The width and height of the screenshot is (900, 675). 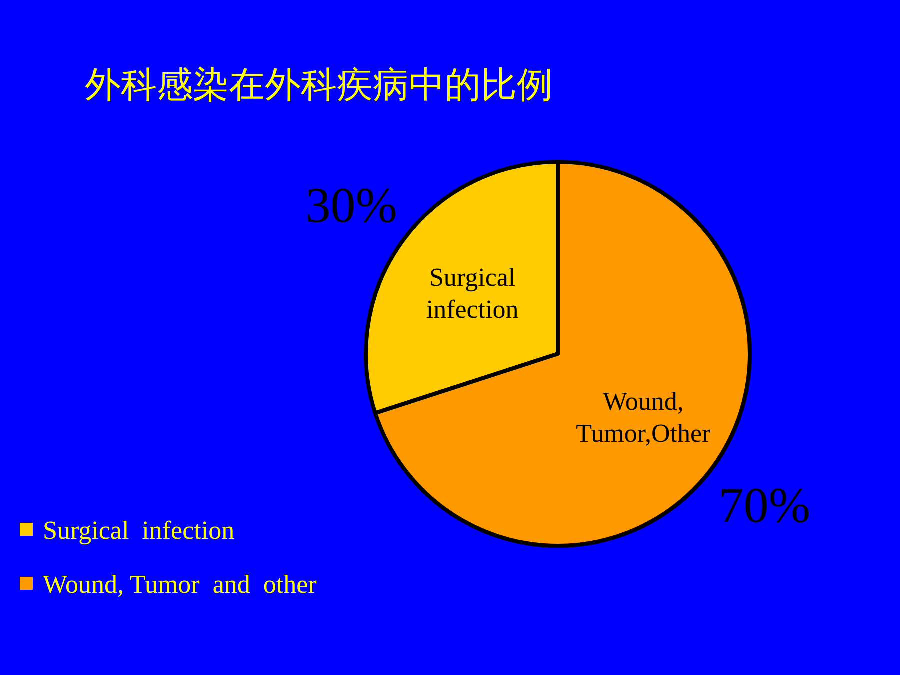 What do you see at coordinates (180, 584) in the screenshot?
I see `legend-label: Wound, Tumor and other` at bounding box center [180, 584].